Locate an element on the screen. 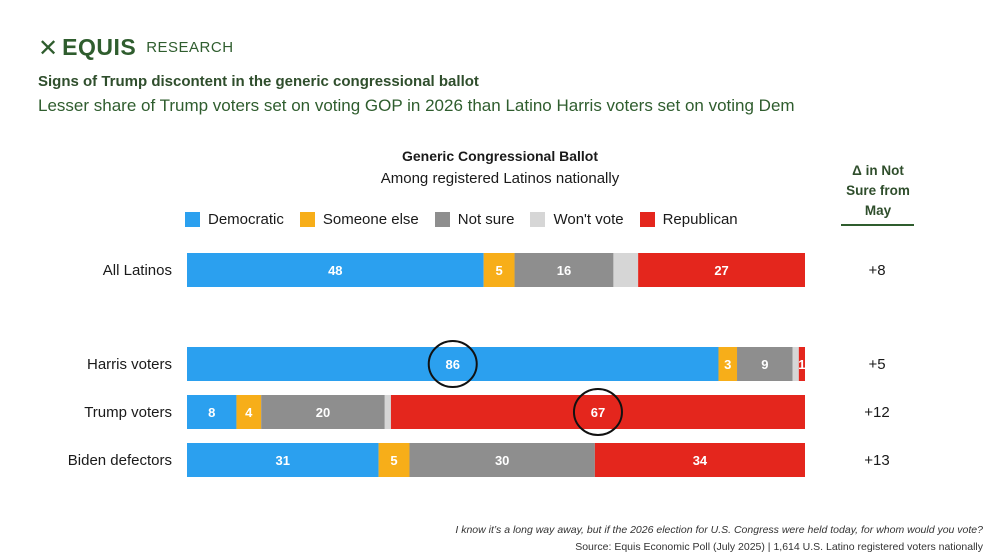  data-label: 86 is located at coordinates (453, 364).